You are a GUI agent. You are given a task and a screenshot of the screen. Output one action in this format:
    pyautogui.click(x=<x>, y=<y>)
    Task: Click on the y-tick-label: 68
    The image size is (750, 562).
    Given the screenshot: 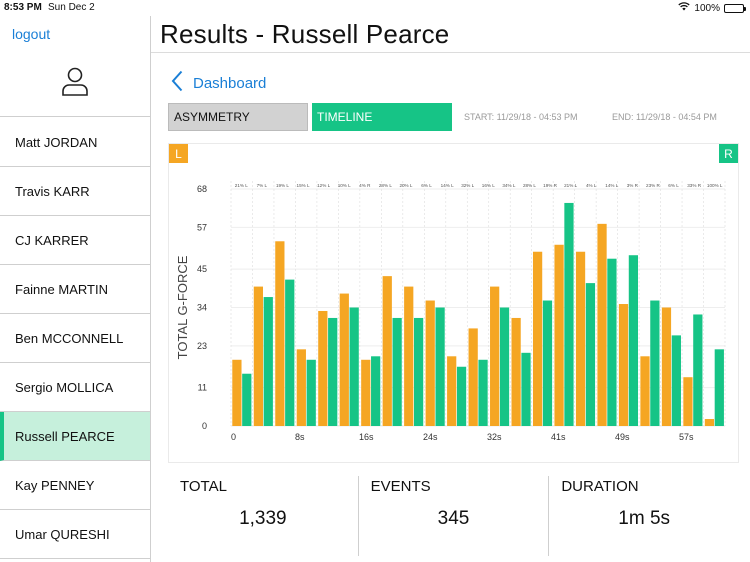 What is the action you would take?
    pyautogui.click(x=202, y=189)
    